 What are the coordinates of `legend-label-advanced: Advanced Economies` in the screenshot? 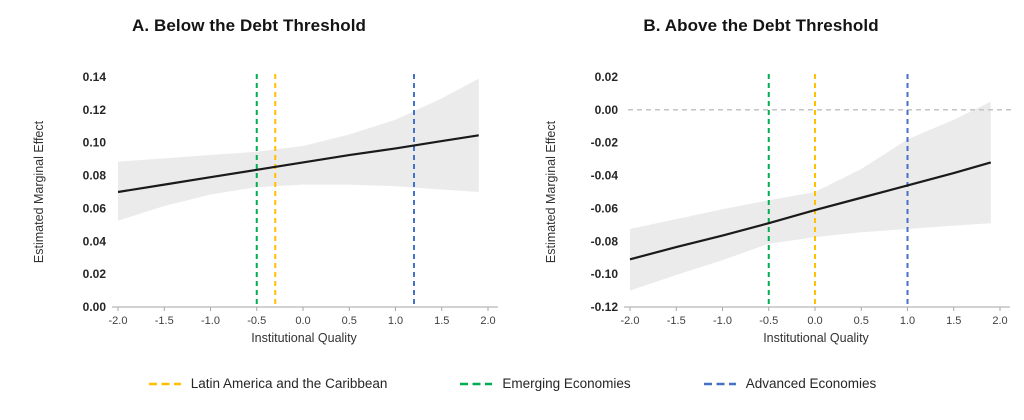 It's located at (811, 383).